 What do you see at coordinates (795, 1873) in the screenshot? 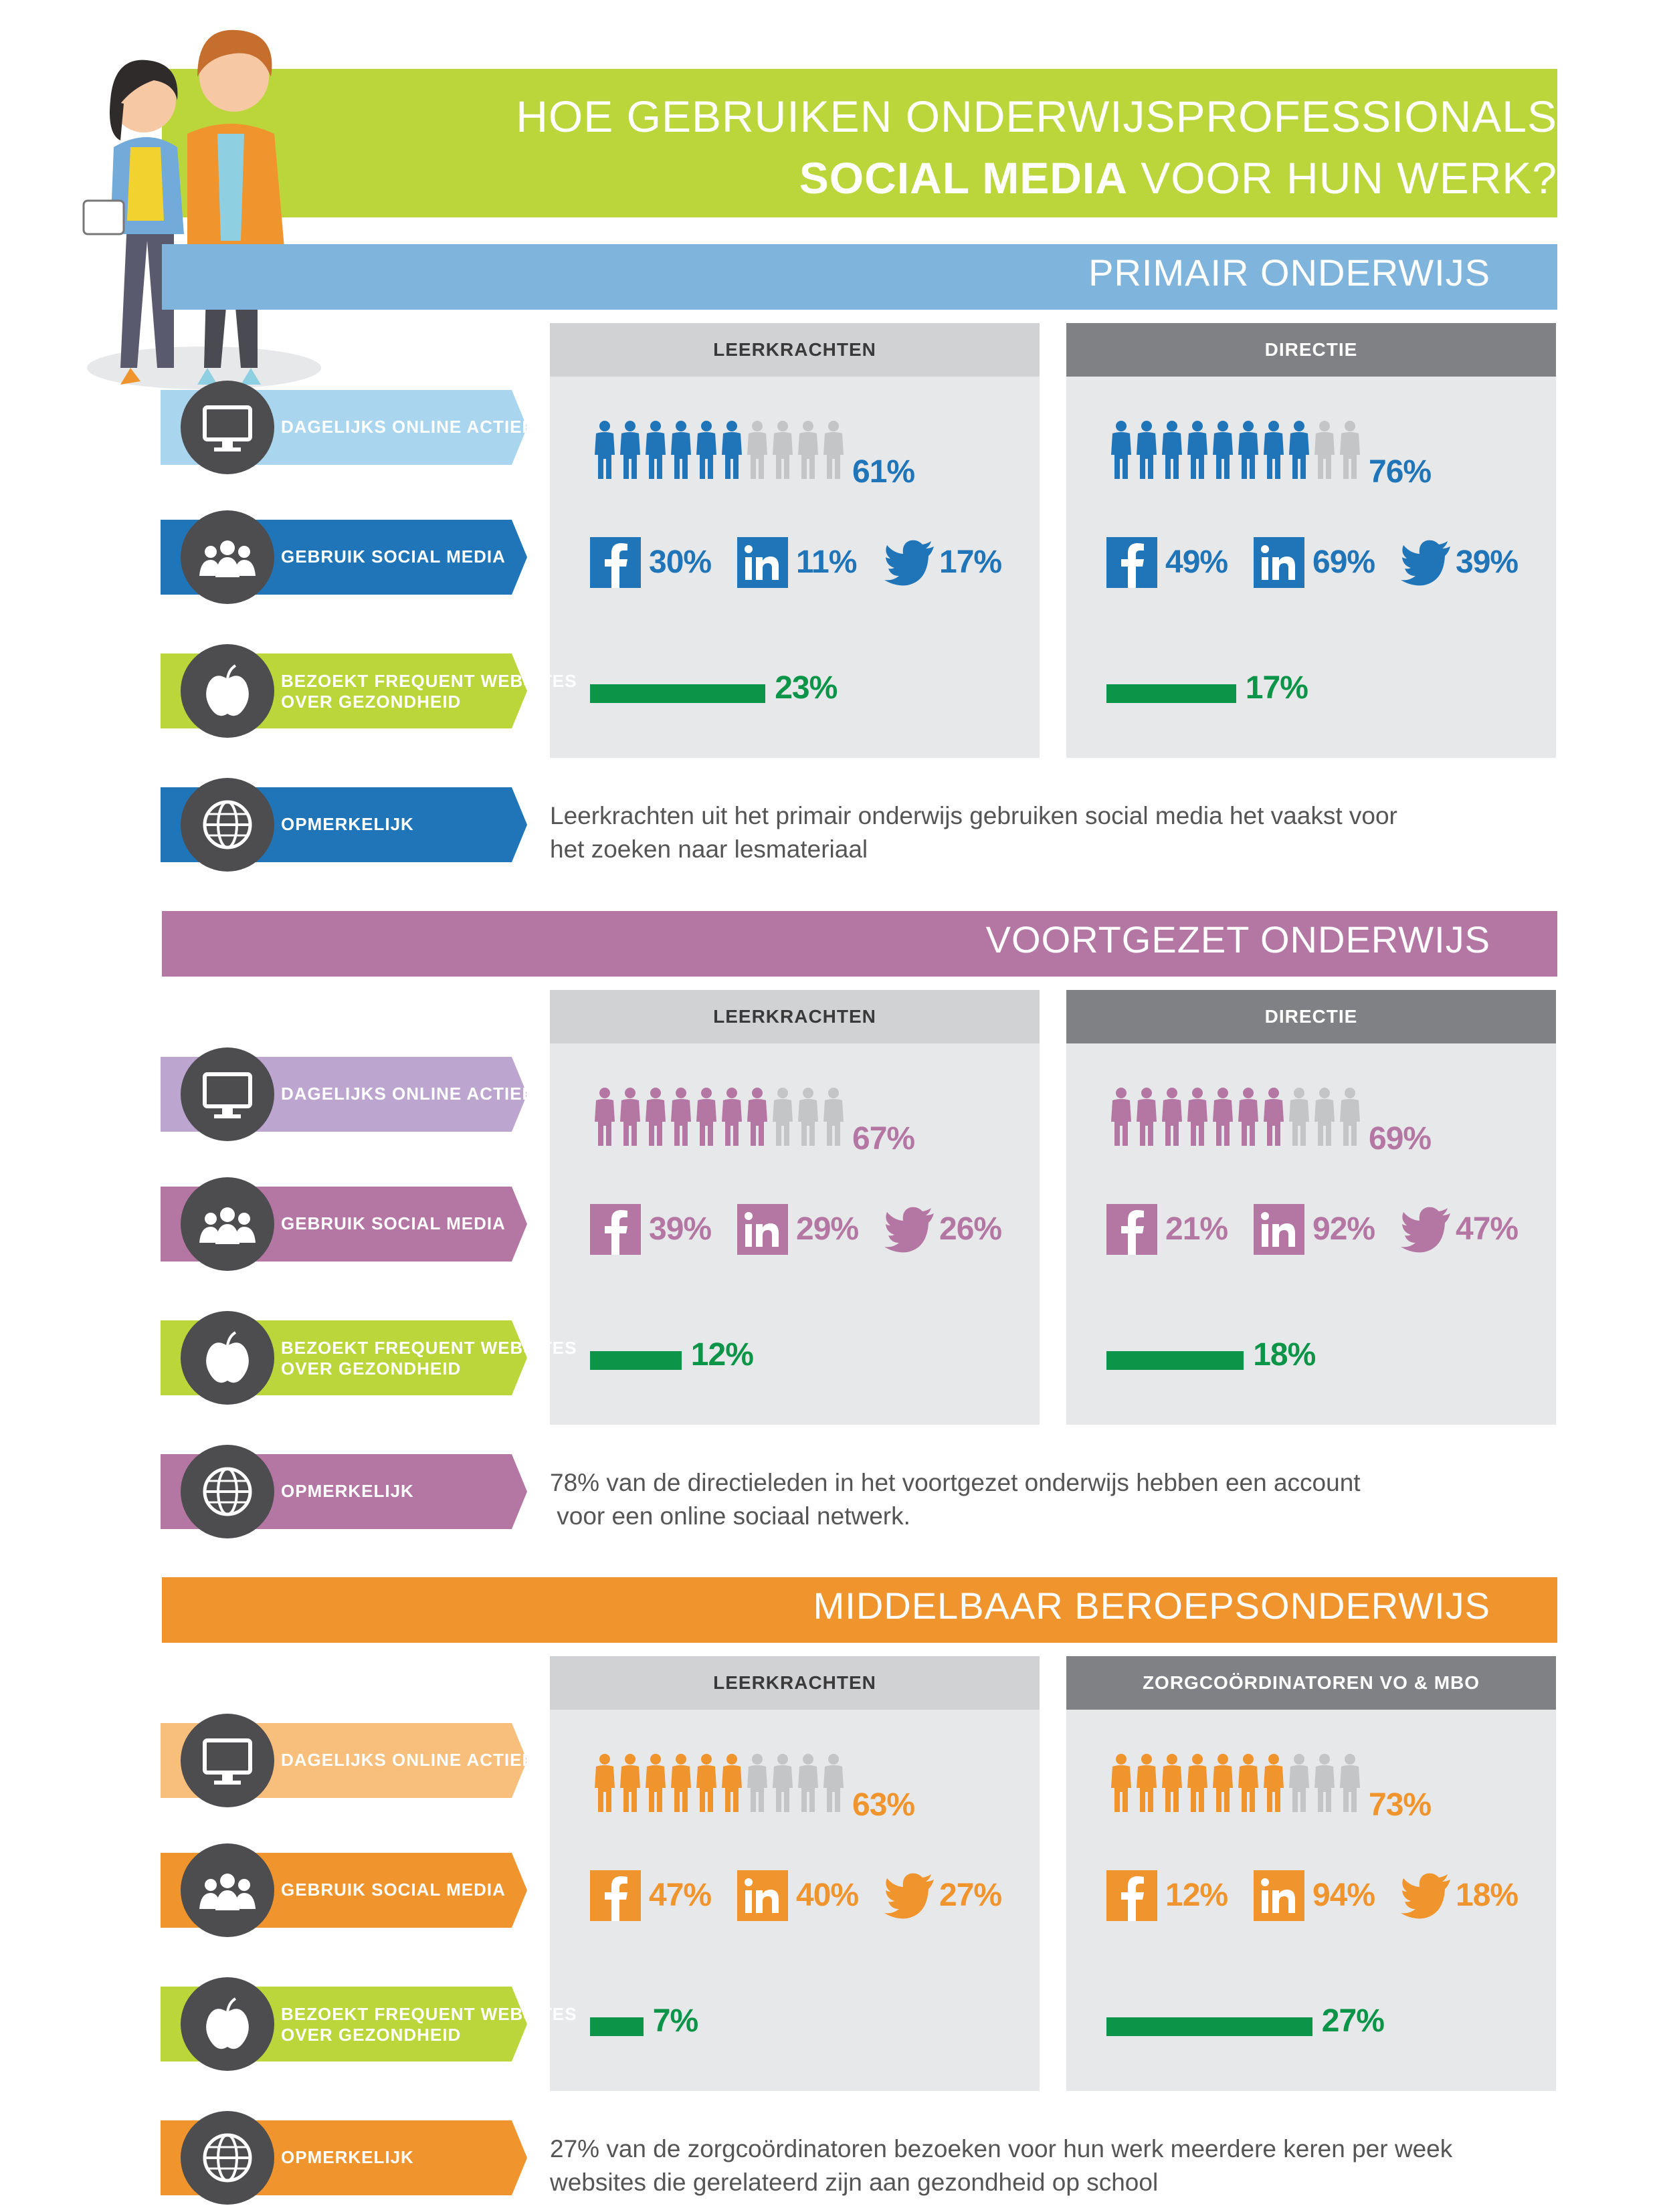
I see `panel-teachers: LEERKRACHTEN 63% 47% 40% 27% 7%` at bounding box center [795, 1873].